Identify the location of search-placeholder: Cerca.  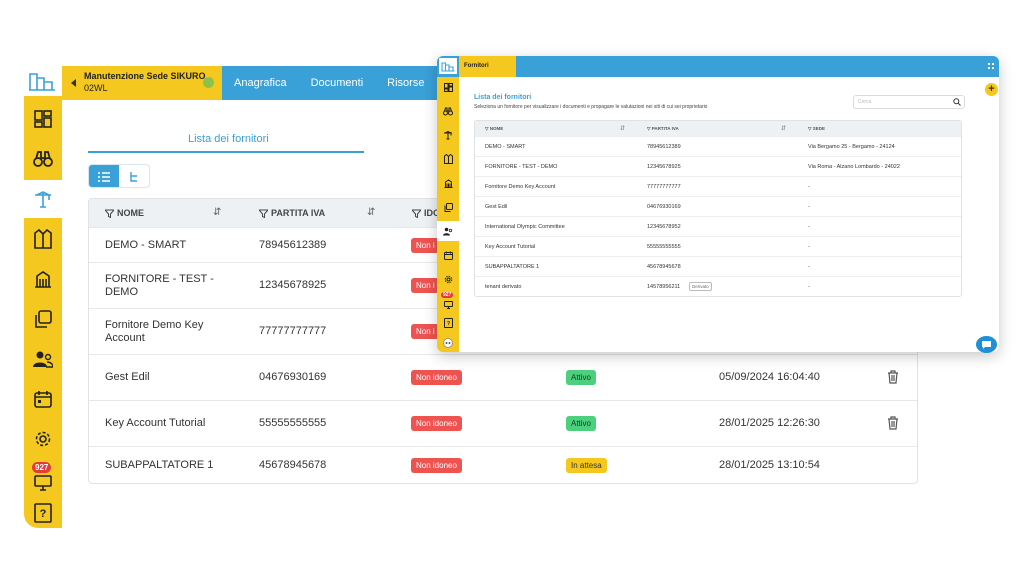
(865, 102).